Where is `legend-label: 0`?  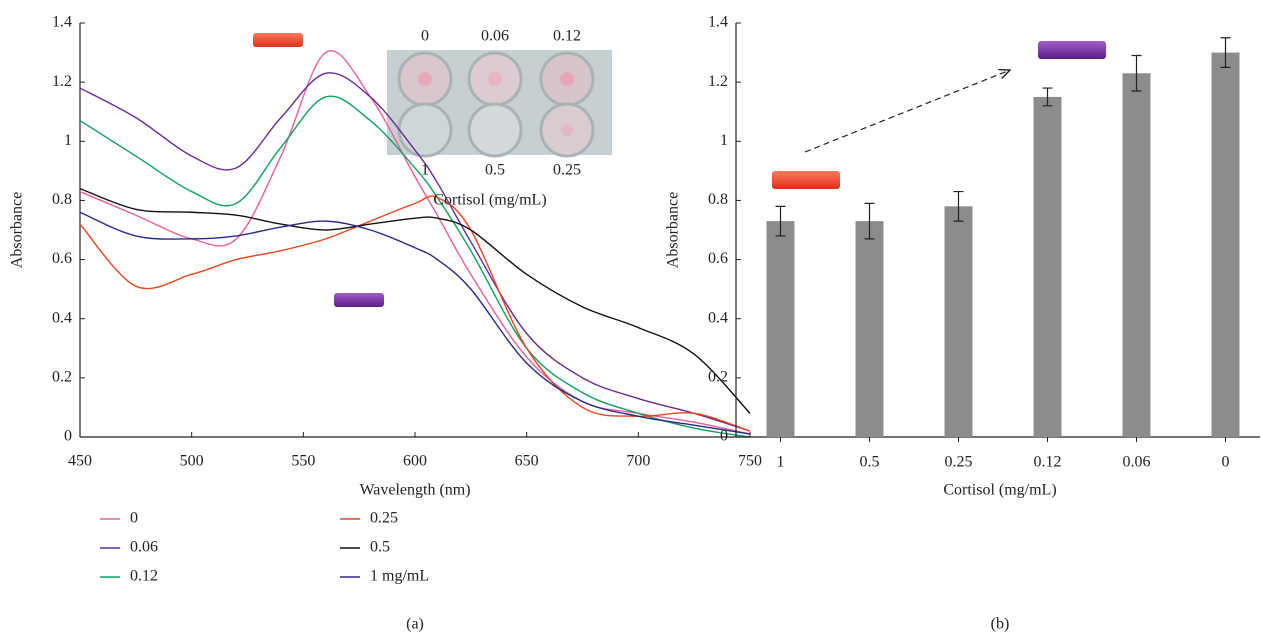 legend-label: 0 is located at coordinates (134, 518).